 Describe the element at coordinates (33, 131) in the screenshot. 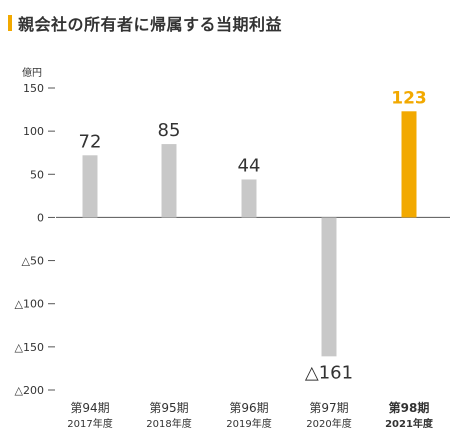

I see `y-tick-label: 100` at that location.